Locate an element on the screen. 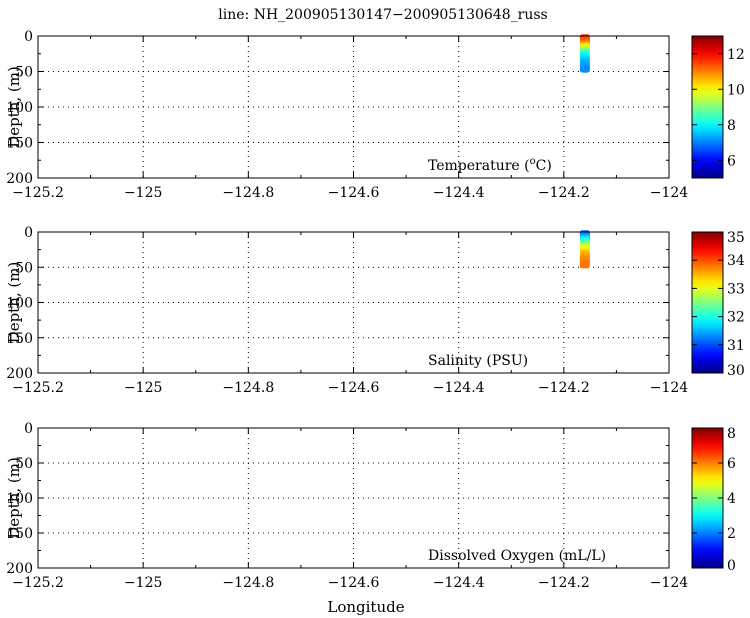 The height and width of the screenshot is (618, 750). panel-3-x-tick-label: −124.8 is located at coordinates (248, 583).